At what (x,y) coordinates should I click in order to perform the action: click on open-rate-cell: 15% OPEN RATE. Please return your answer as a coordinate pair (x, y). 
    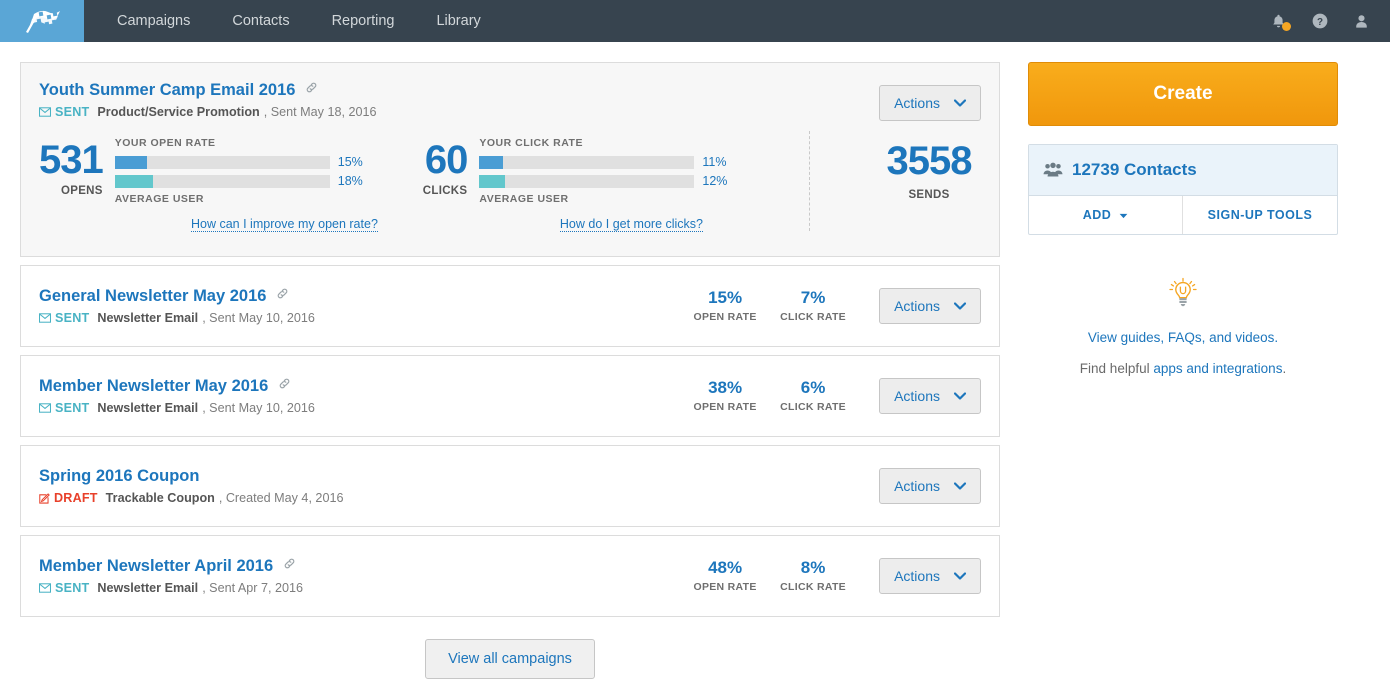
    Looking at the image, I should click on (725, 305).